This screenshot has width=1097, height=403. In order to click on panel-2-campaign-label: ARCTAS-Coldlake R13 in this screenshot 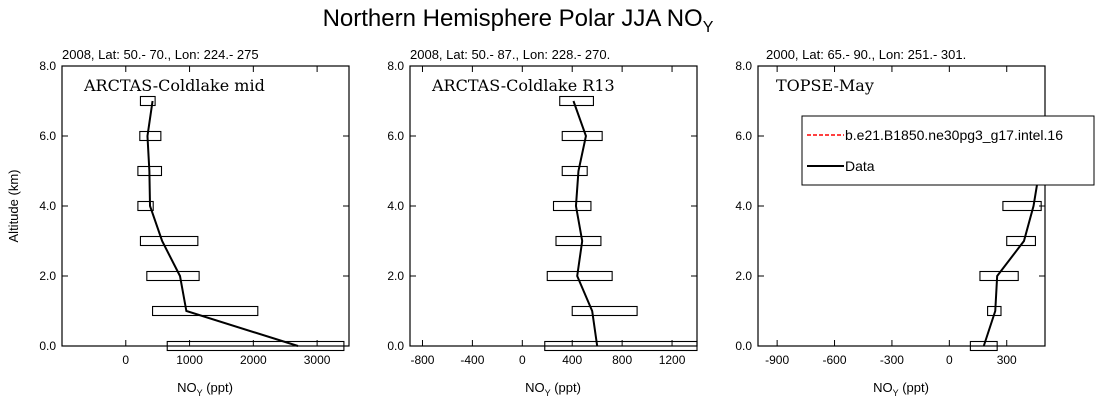, I will do `click(523, 85)`.